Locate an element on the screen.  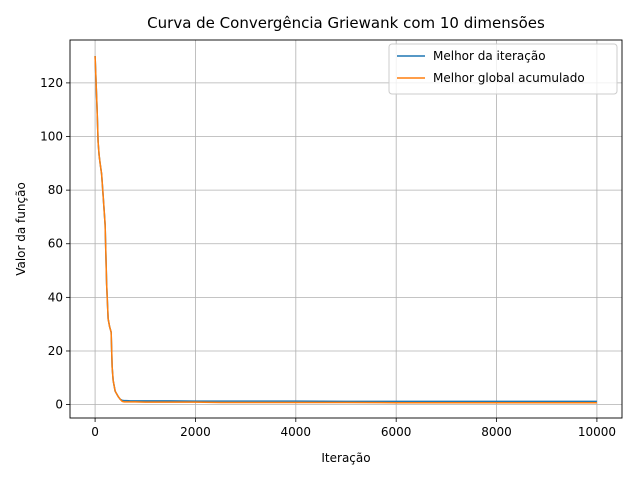
y-tick-label: 40 is located at coordinates (55, 297).